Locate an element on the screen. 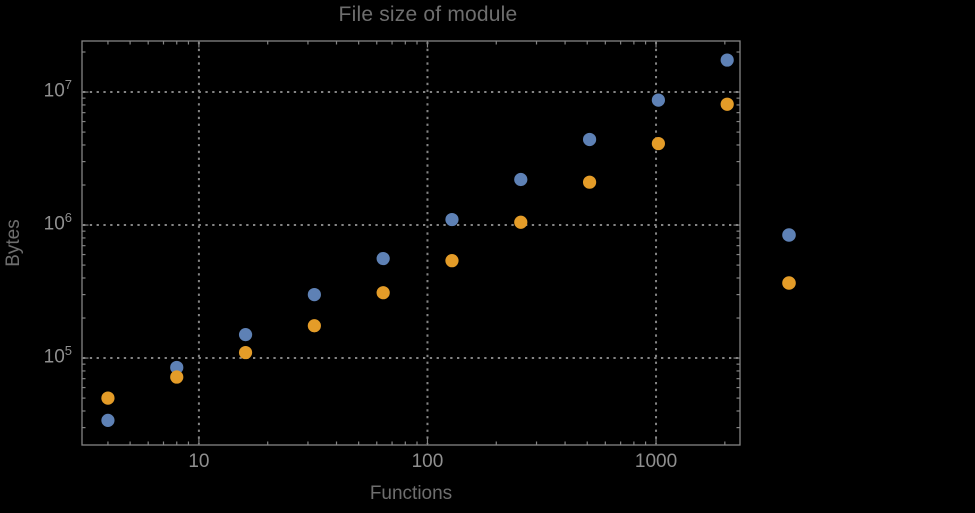 This screenshot has width=975, height=513. chart-title: File size of module is located at coordinates (428, 14).